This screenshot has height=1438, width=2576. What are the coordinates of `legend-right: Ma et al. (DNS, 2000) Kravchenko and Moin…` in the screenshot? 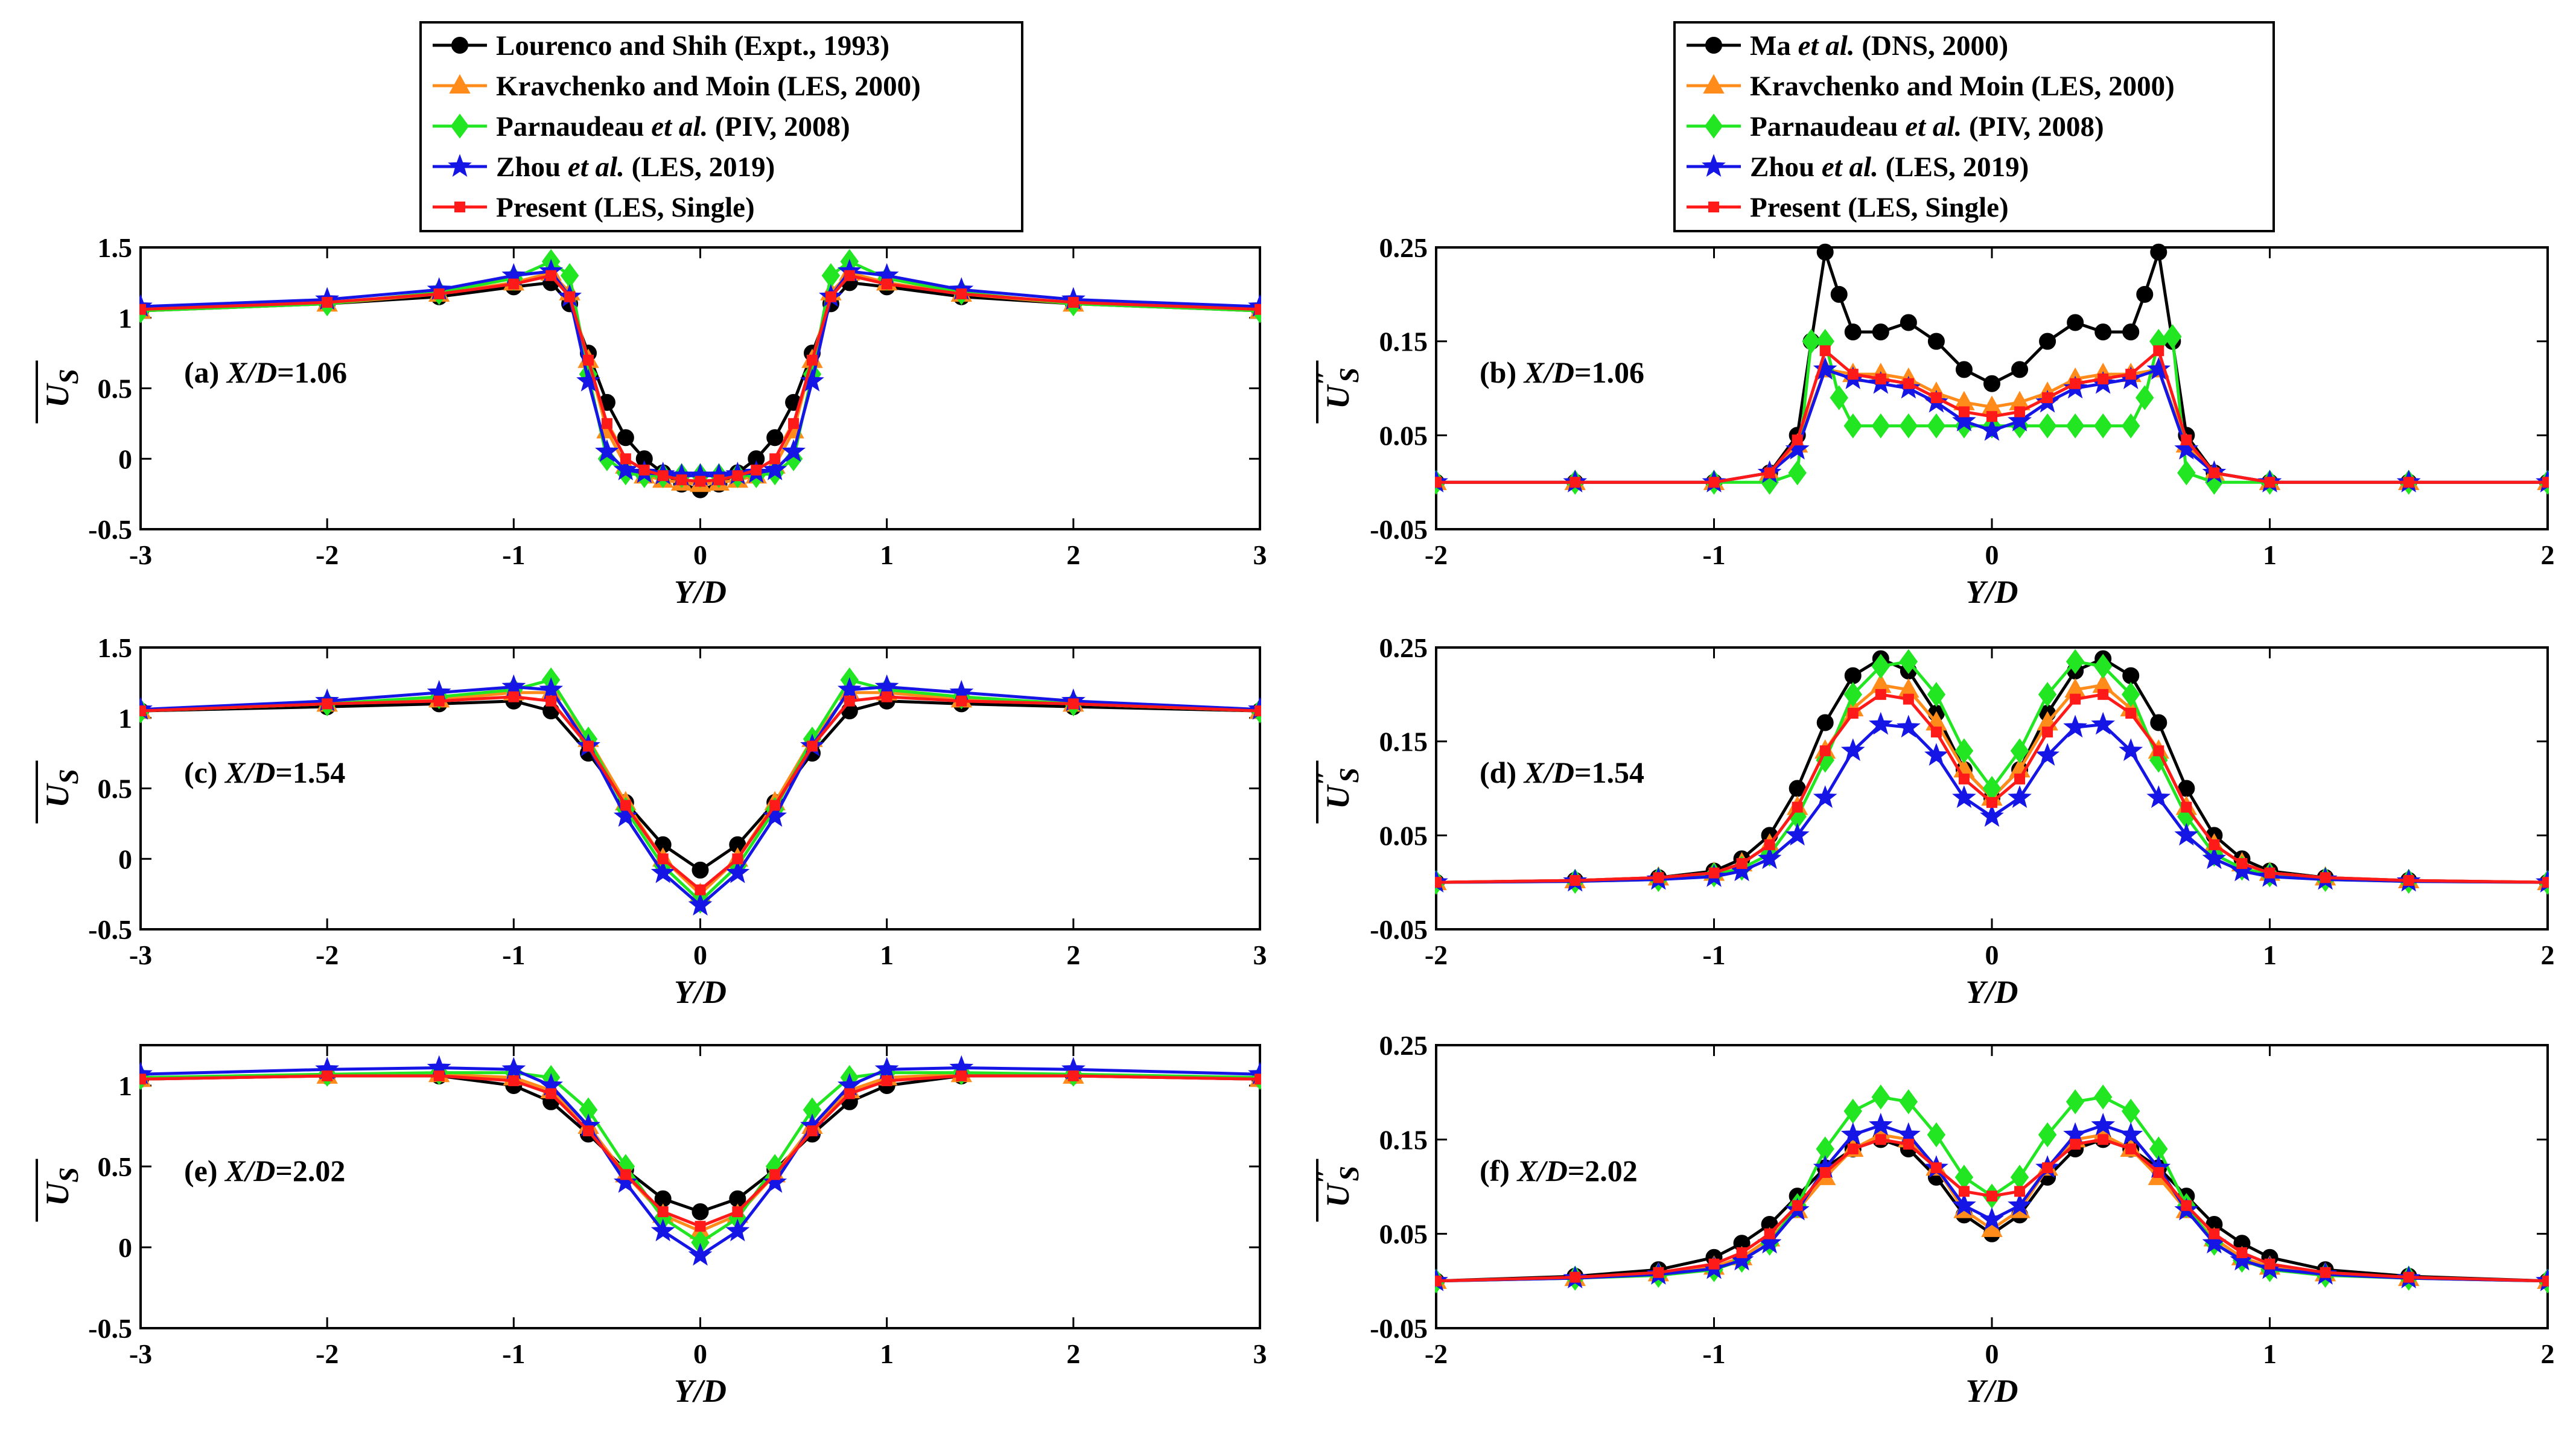 It's located at (1974, 127).